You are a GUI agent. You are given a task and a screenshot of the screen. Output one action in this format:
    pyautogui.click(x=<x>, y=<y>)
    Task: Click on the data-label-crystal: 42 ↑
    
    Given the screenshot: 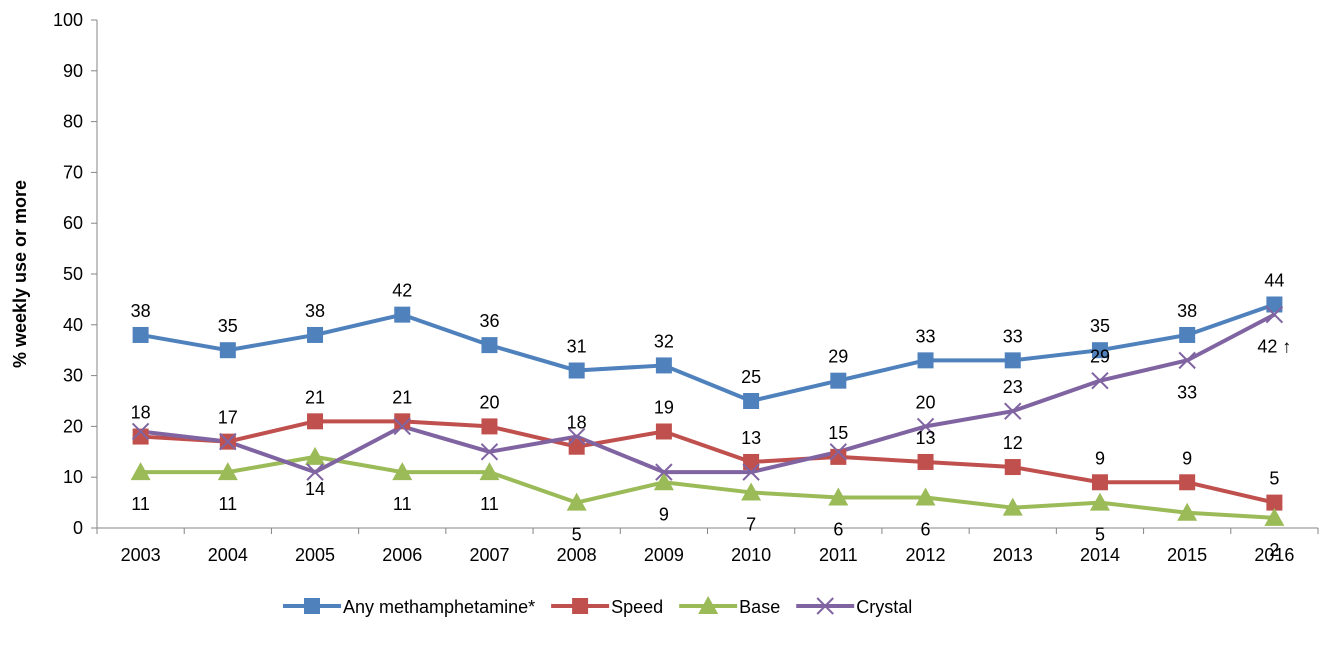 What is the action you would take?
    pyautogui.click(x=1274, y=347)
    